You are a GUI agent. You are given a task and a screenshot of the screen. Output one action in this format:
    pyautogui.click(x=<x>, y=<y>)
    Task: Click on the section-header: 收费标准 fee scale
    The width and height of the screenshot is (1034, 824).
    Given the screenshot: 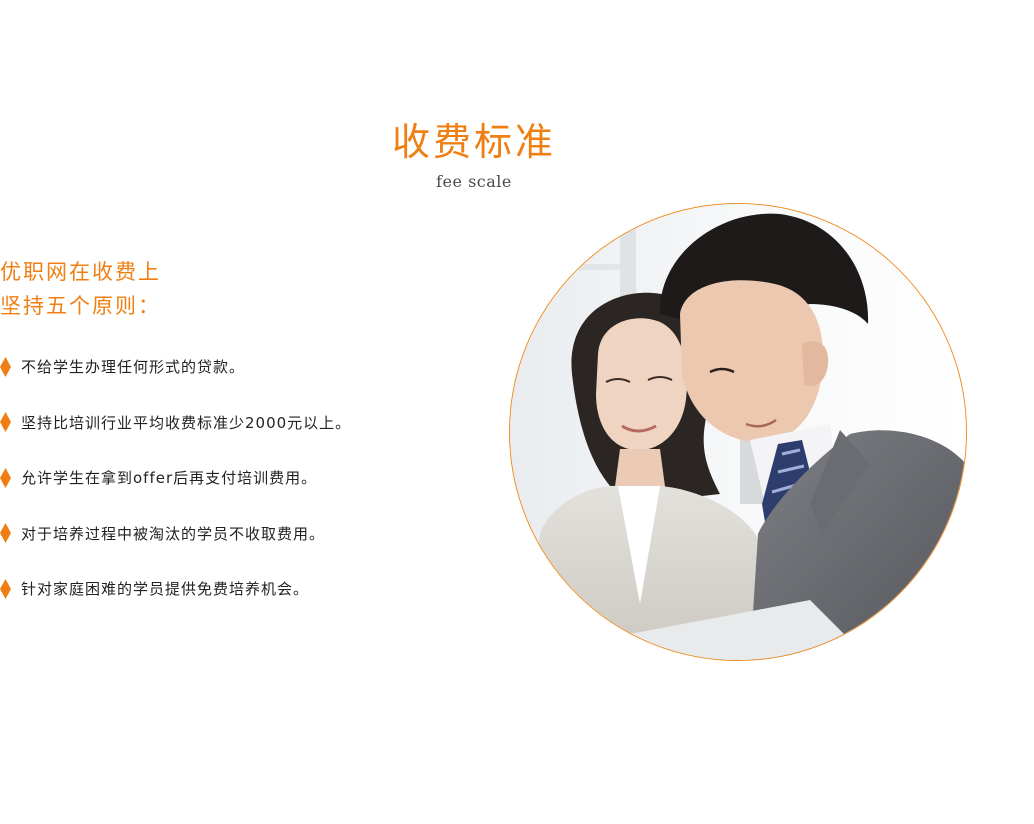 What is the action you would take?
    pyautogui.click(x=474, y=154)
    